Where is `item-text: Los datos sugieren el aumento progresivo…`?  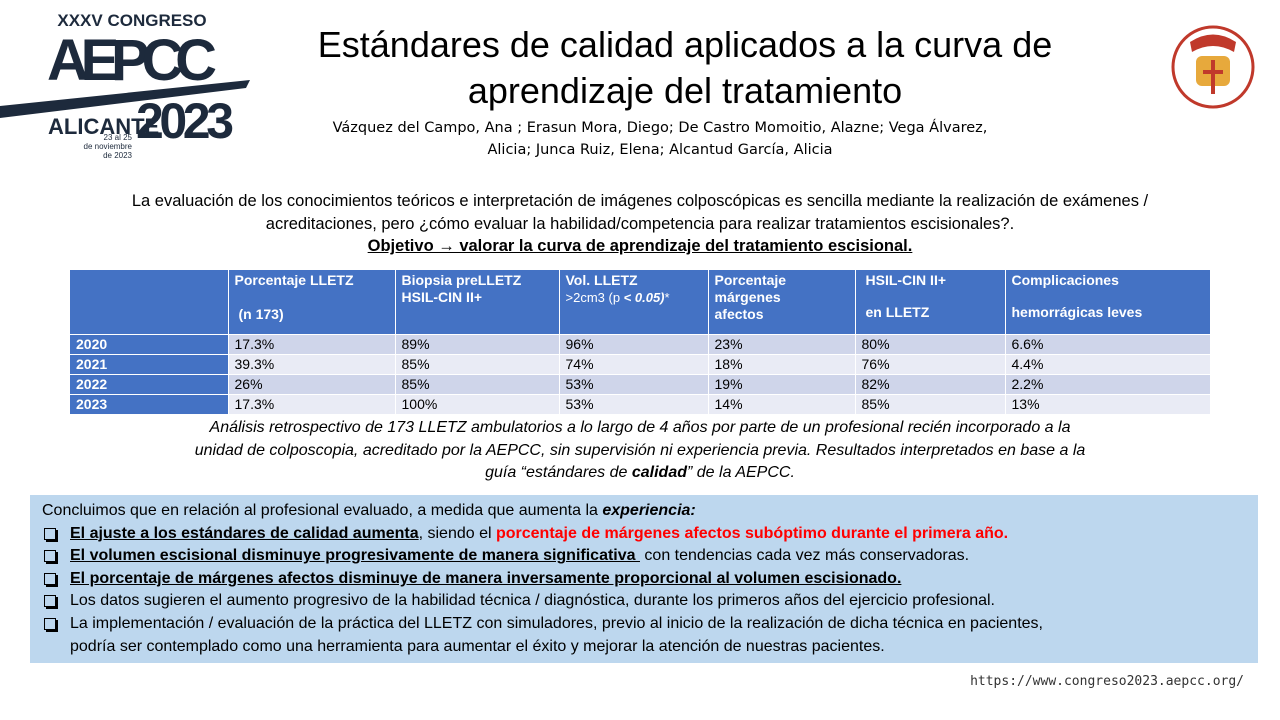 item-text: Los datos sugieren el aumento progresivo… is located at coordinates (532, 601).